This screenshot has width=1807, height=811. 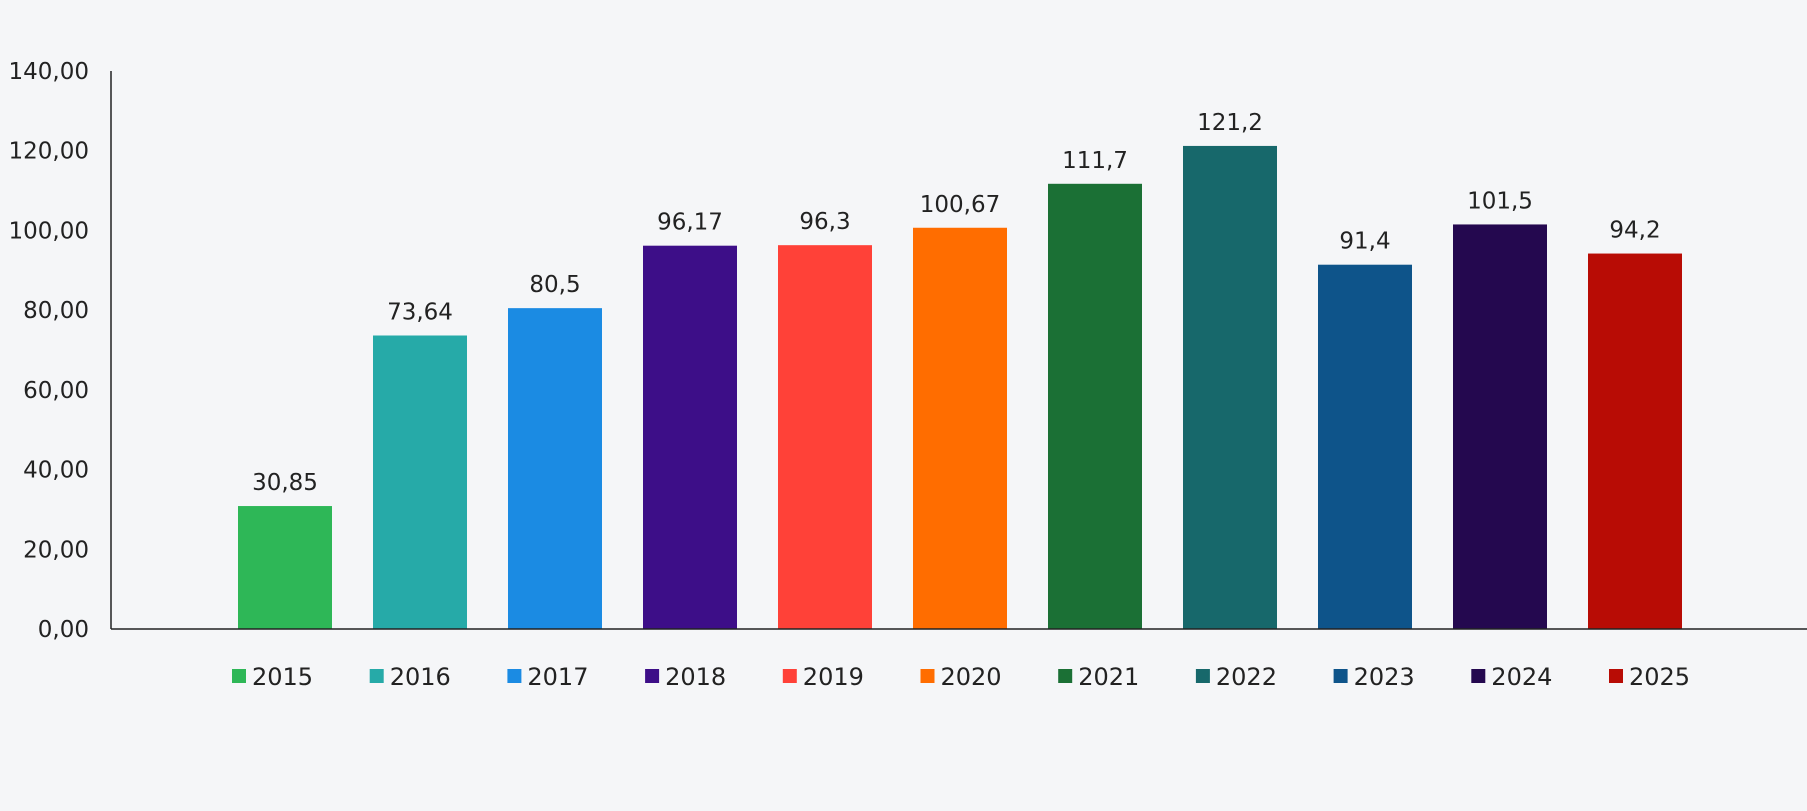 What do you see at coordinates (1365, 446) in the screenshot?
I see `bar-2023` at bounding box center [1365, 446].